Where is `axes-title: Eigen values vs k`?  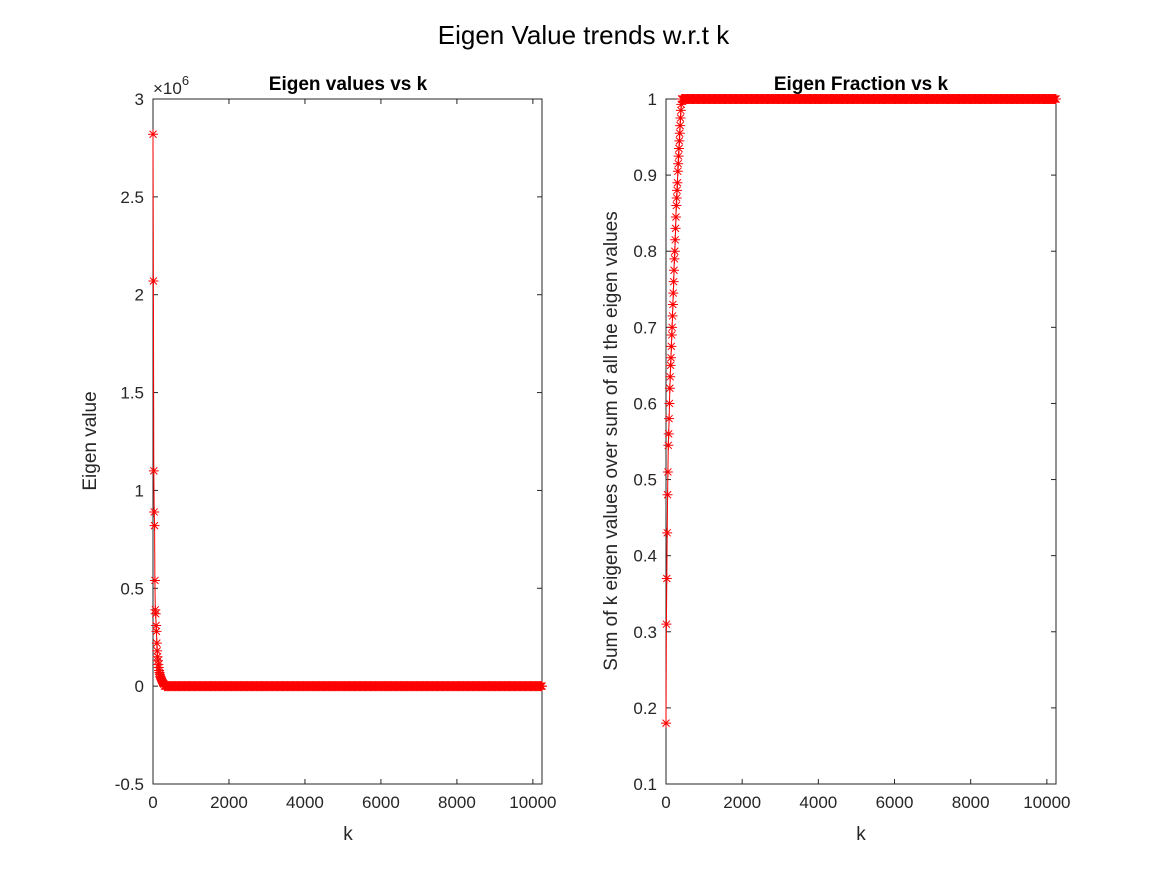
axes-title: Eigen values vs k is located at coordinates (348, 84).